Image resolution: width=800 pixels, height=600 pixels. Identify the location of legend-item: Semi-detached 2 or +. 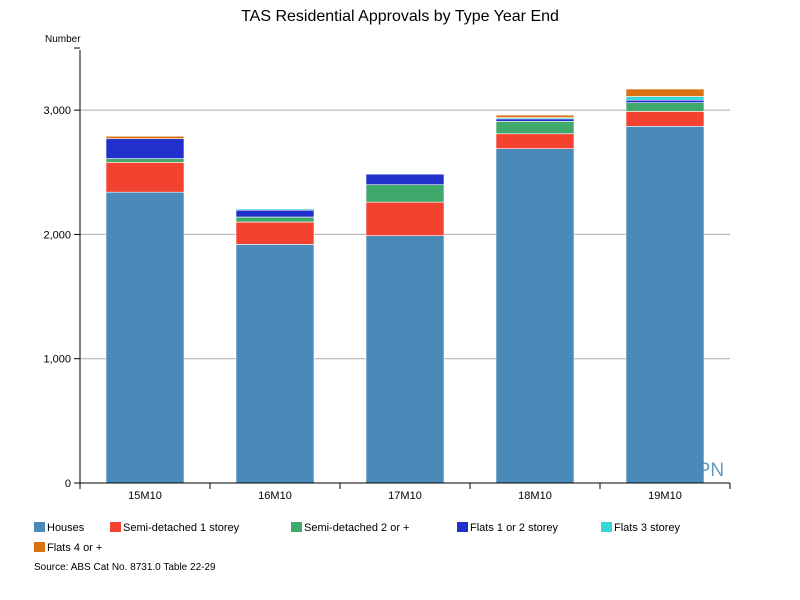
(350, 528).